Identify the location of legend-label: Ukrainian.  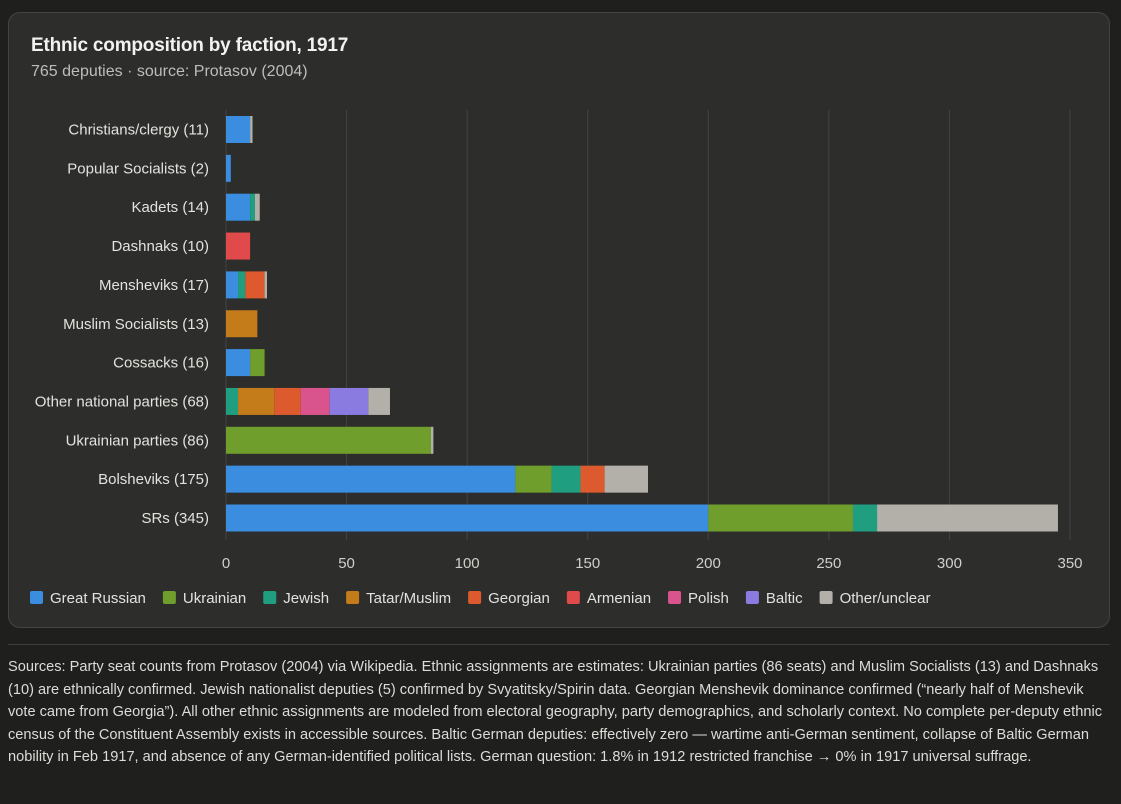
(214, 598).